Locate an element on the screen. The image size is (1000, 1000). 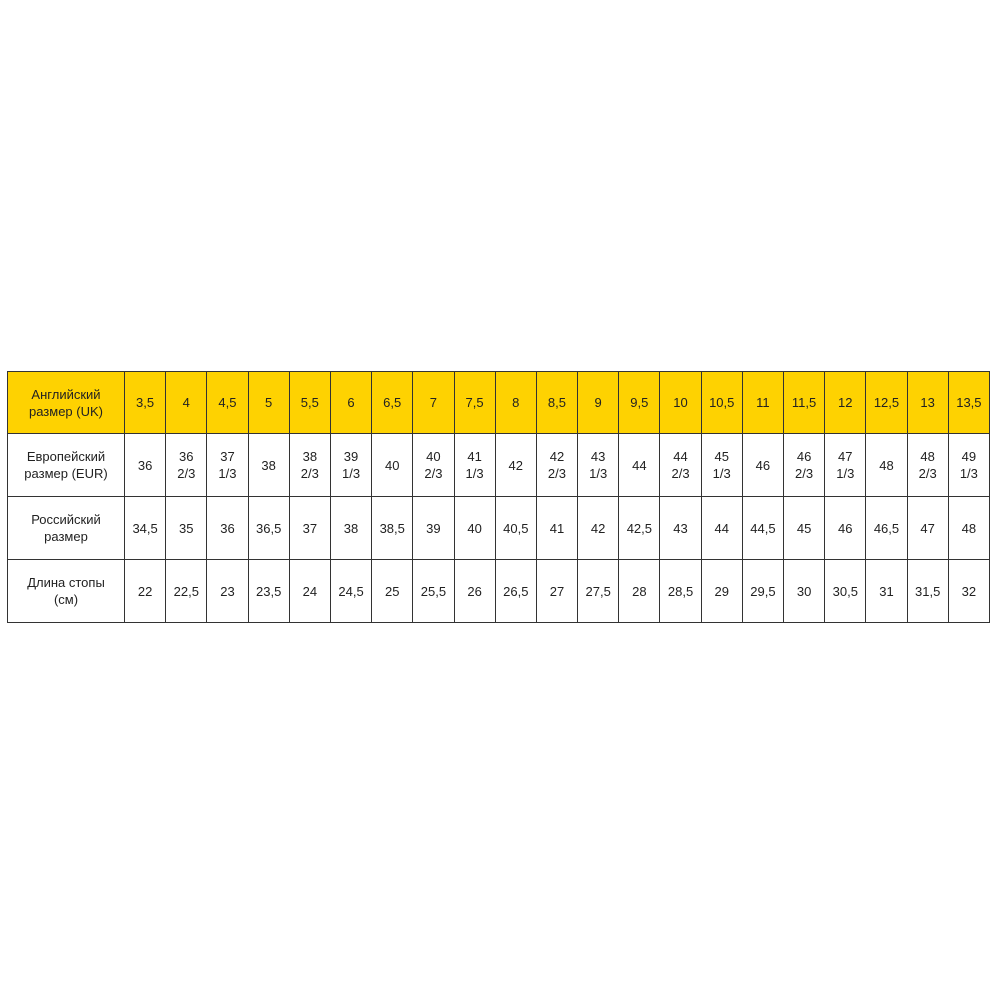
uk-size-cell: 13 is located at coordinates (927, 402).